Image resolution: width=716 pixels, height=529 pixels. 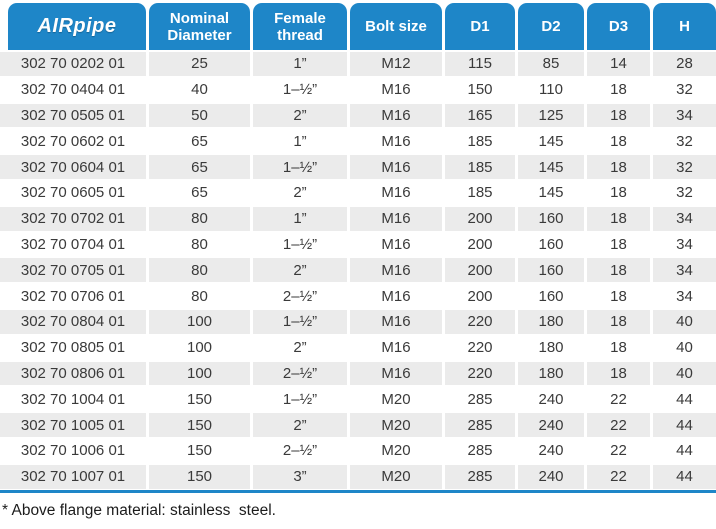 I want to click on table-cell: 302 70 0804 01, so click(x=73, y=321).